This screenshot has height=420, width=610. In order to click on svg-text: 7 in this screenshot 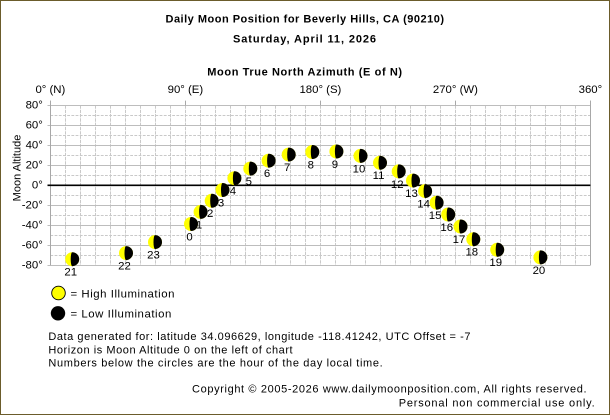, I will do `click(287, 168)`.